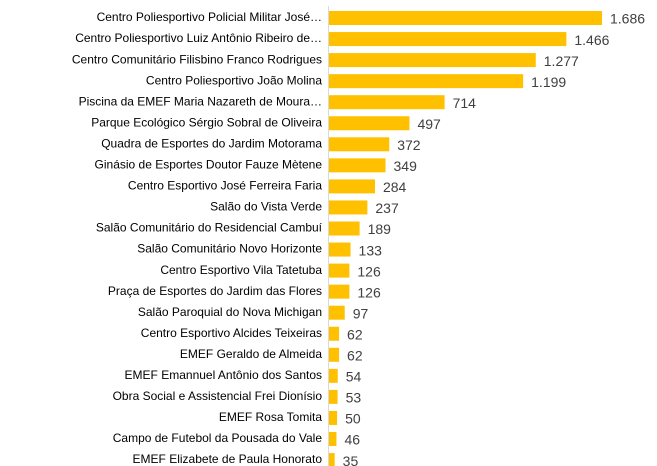  What do you see at coordinates (223, 375) in the screenshot?
I see `category-label: EMEF Emannuel Antônio dos Santos` at bounding box center [223, 375].